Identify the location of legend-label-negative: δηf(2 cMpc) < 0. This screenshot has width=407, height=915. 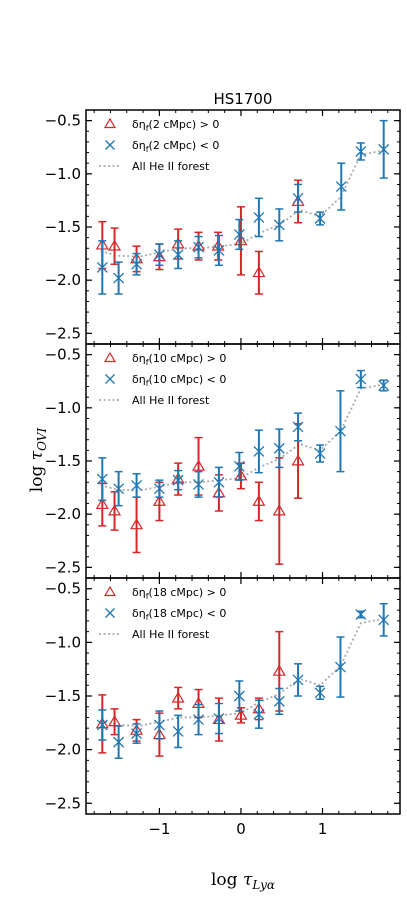
(175, 146).